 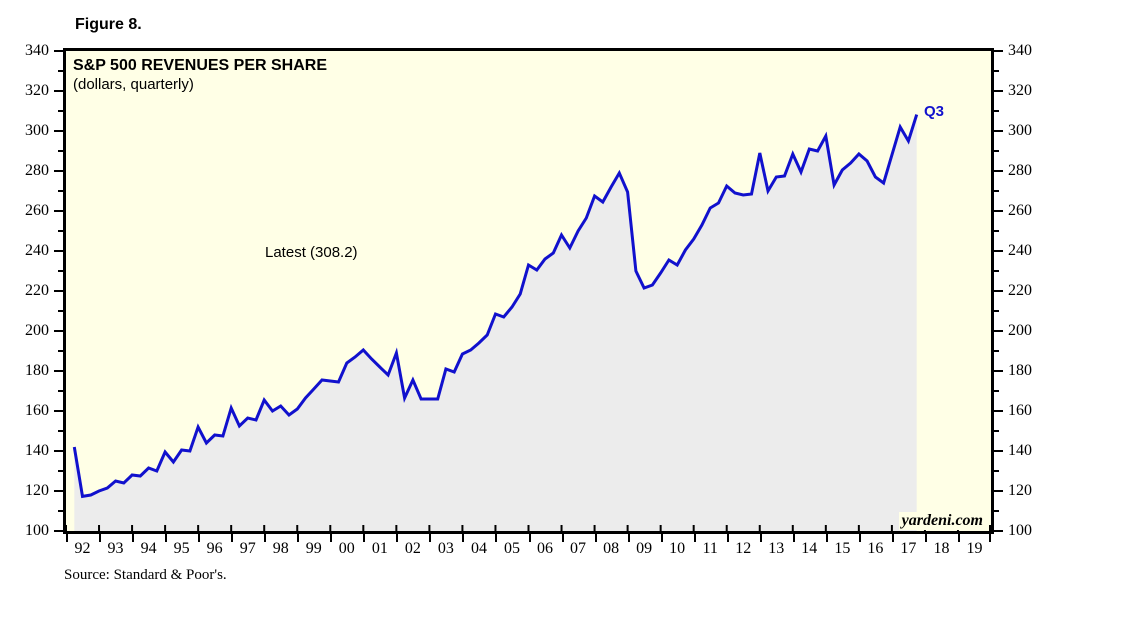 What do you see at coordinates (412, 548) in the screenshot?
I see `x-year-label: 02` at bounding box center [412, 548].